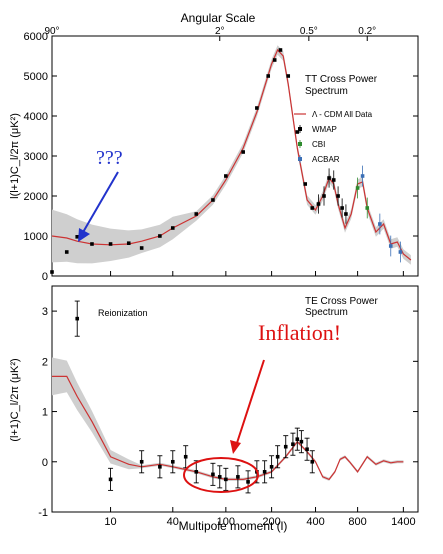 The height and width of the screenshot is (554, 443). I want to click on te-x-ticks: 10 40 100 200 400 800 1400, so click(260, 517).